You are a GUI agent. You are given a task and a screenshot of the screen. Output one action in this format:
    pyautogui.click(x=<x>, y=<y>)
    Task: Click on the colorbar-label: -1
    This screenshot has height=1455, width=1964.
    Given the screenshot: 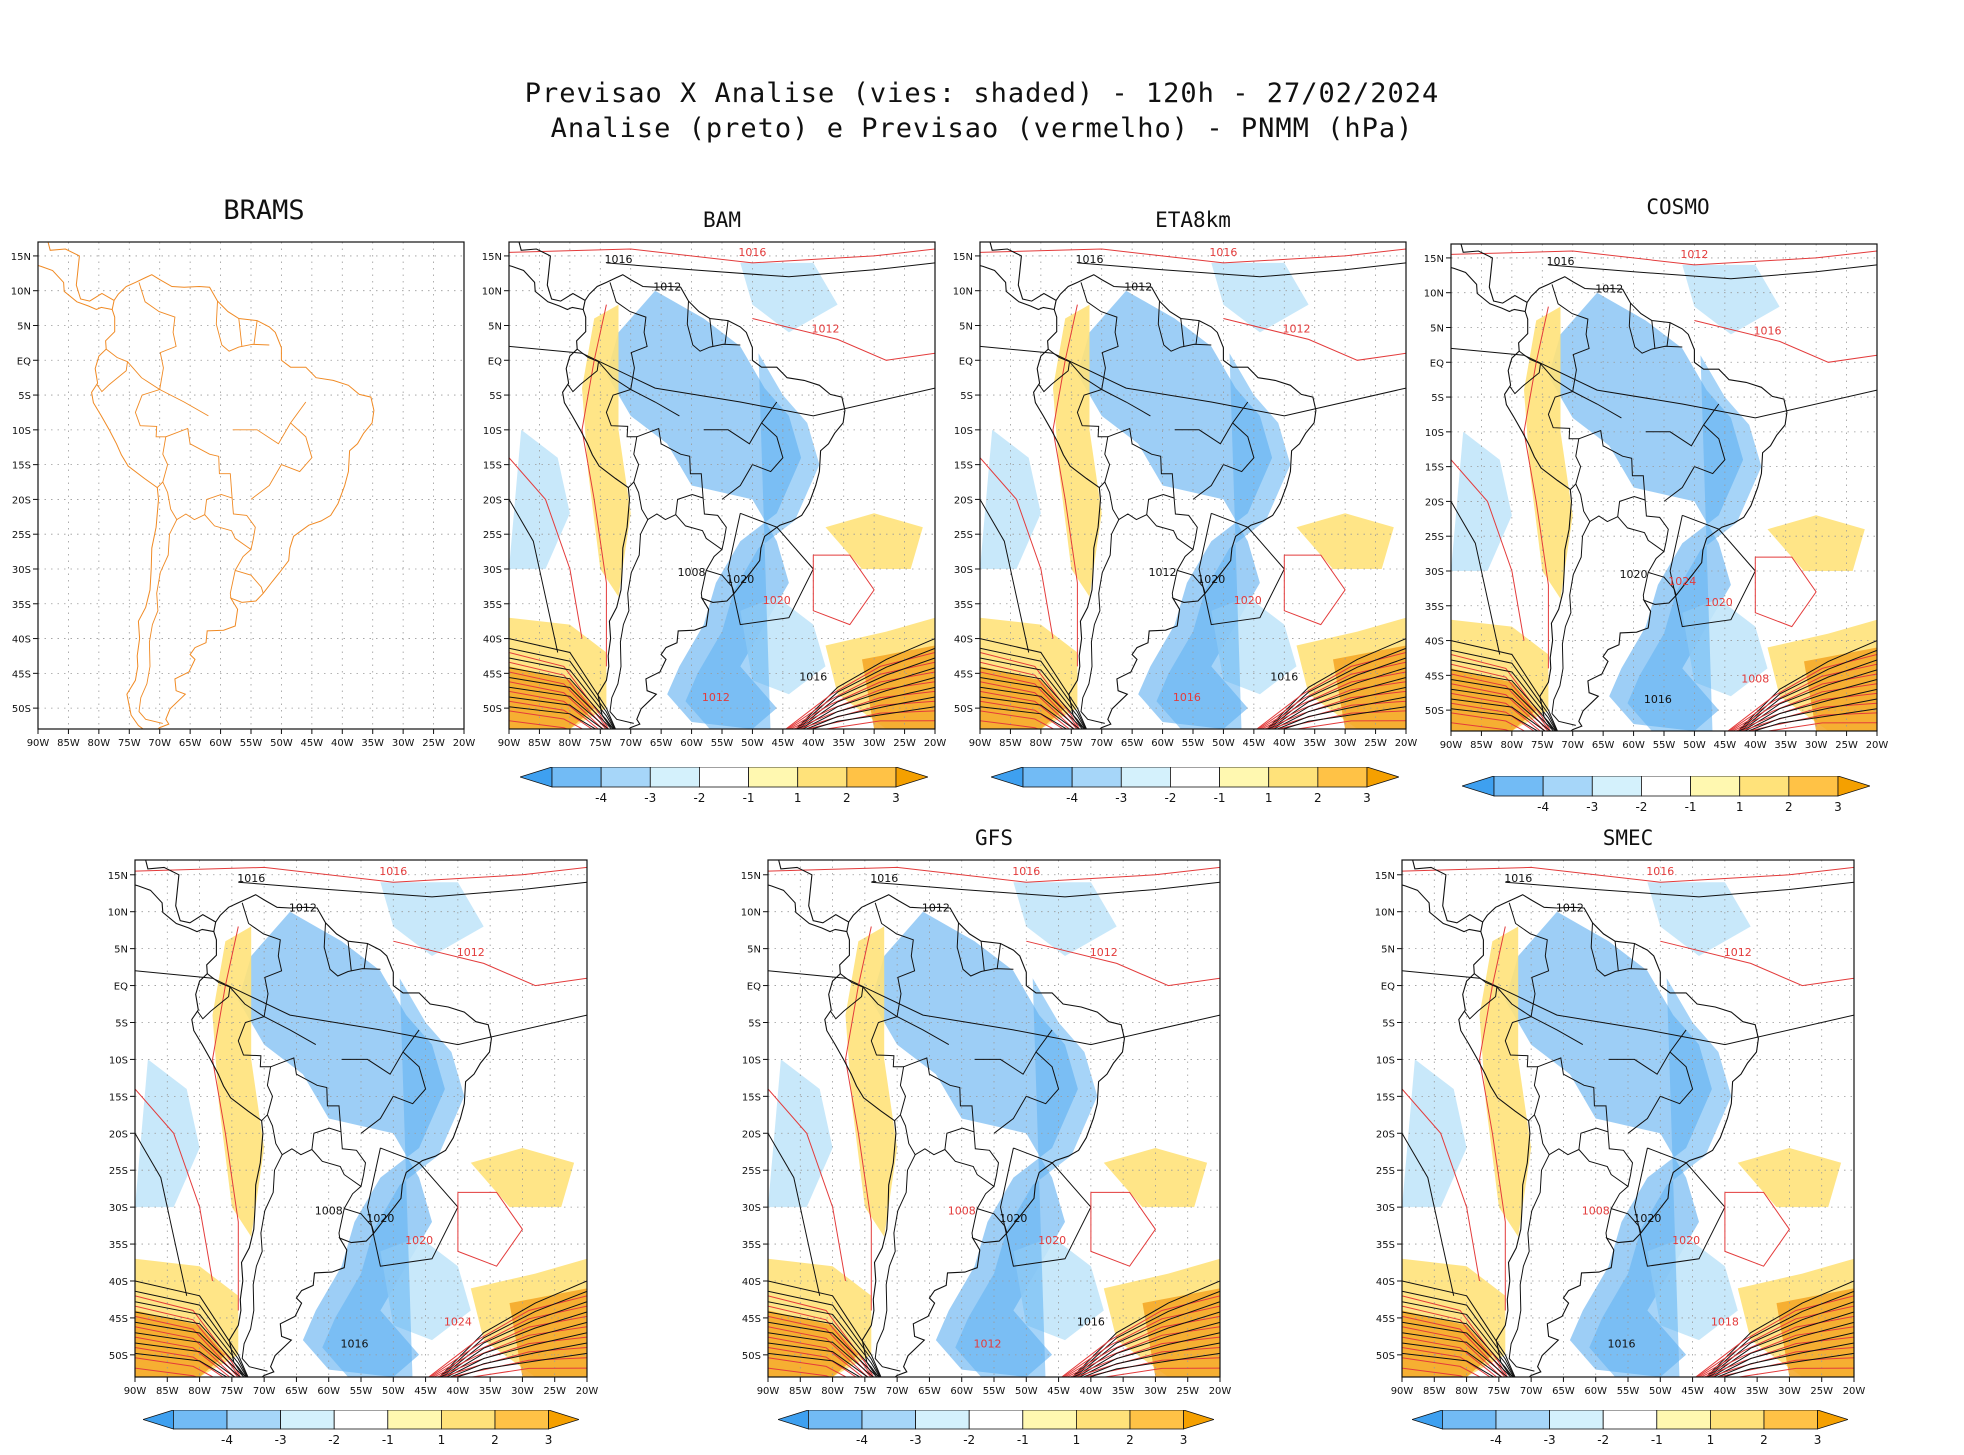 What is the action you would take?
    pyautogui.click(x=1691, y=807)
    